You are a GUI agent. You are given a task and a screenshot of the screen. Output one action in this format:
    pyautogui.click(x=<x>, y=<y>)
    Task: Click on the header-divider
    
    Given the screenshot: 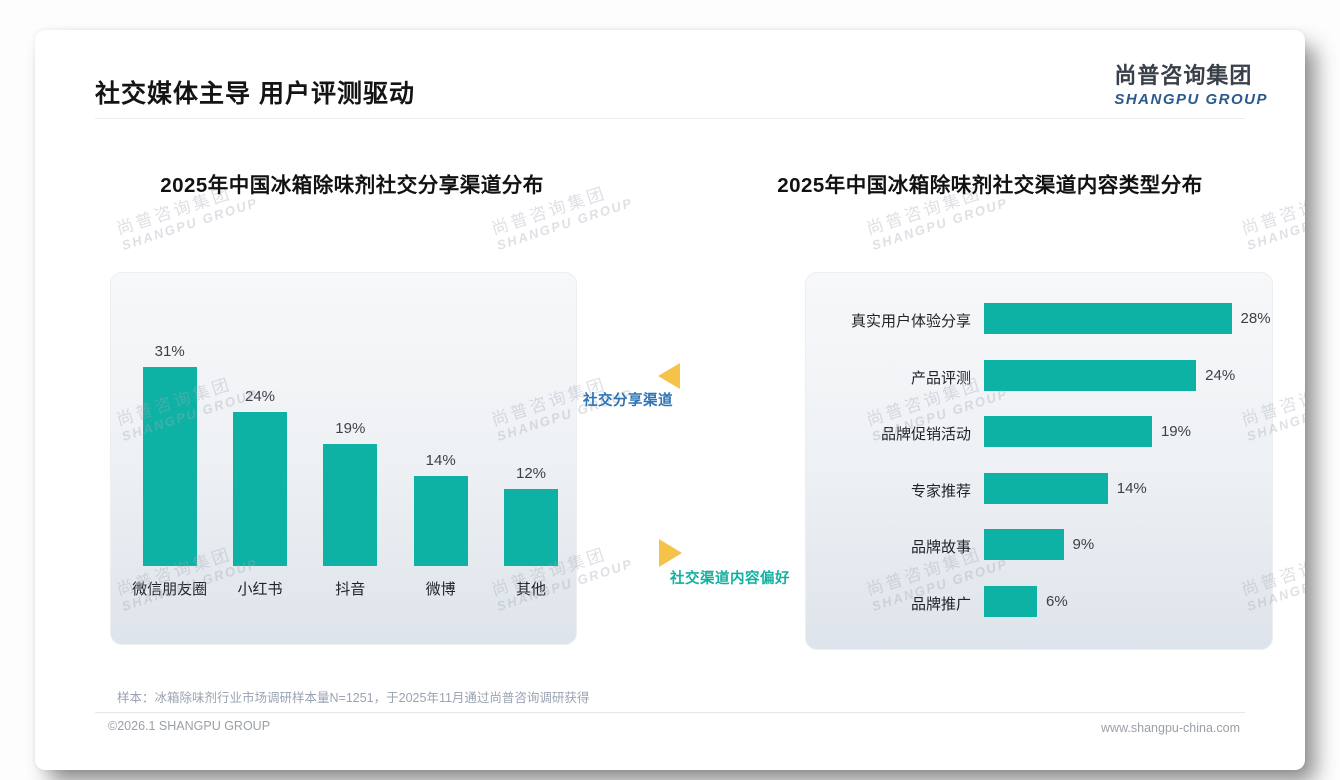 What is the action you would take?
    pyautogui.click(x=670, y=118)
    